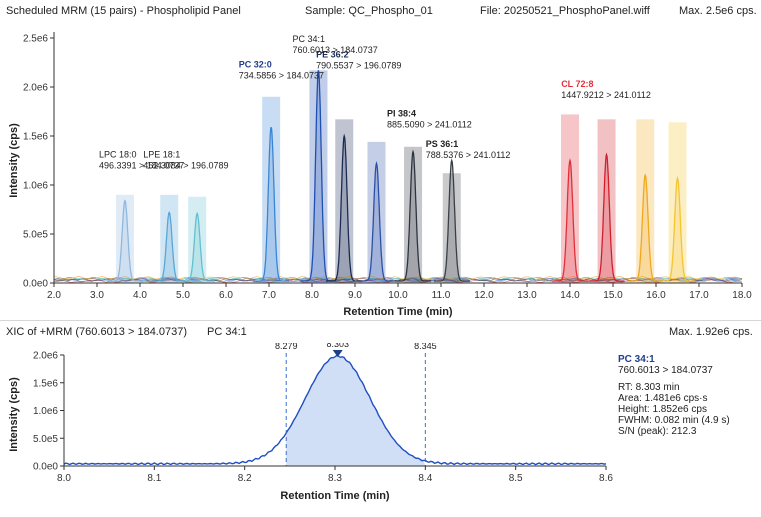 This screenshot has width=761, height=517. What do you see at coordinates (425, 347) in the screenshot?
I see `boundary-label-2: 8.345` at bounding box center [425, 347].